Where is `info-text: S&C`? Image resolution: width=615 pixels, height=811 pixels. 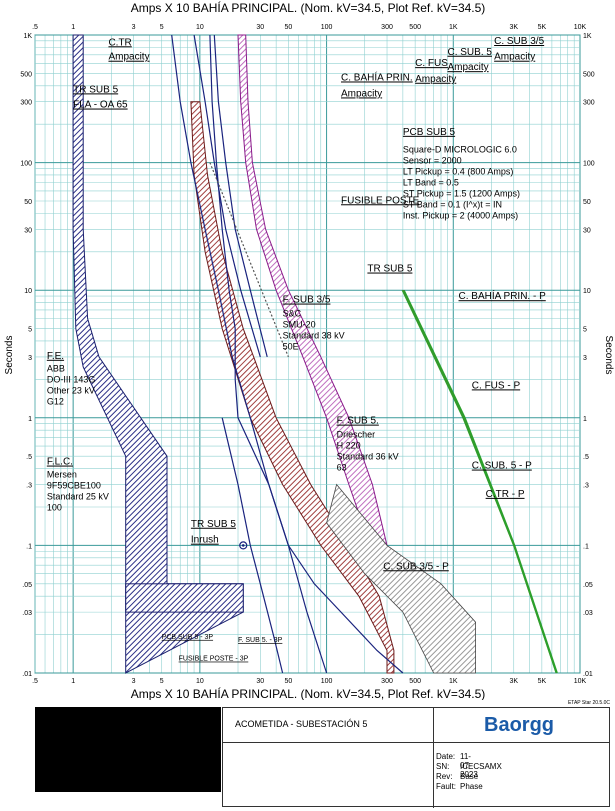
info-text: S&C is located at coordinates (292, 314).